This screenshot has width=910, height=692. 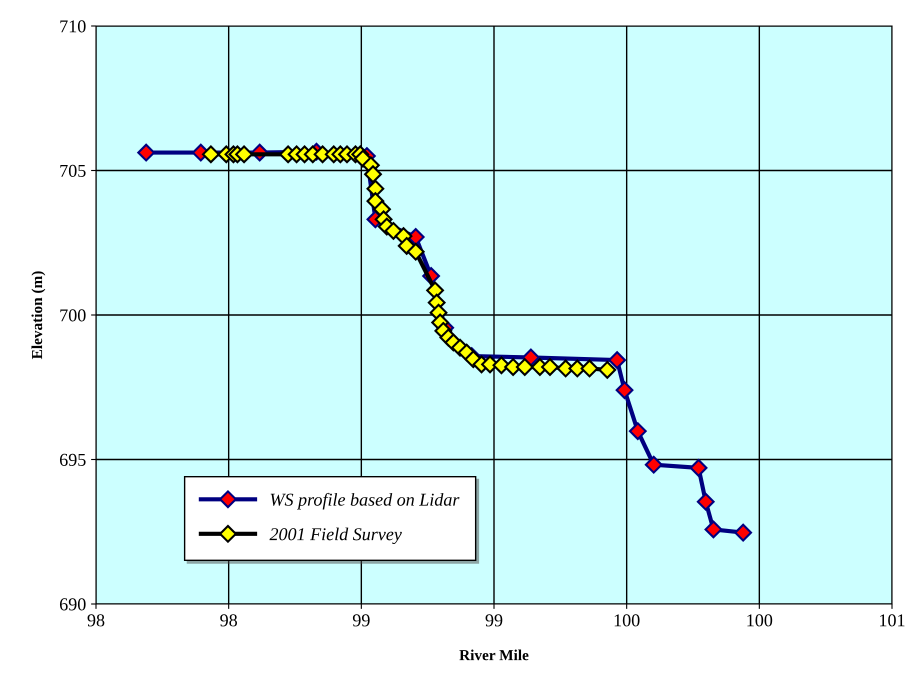 I want to click on x-tick-label: 101, so click(x=892, y=620).